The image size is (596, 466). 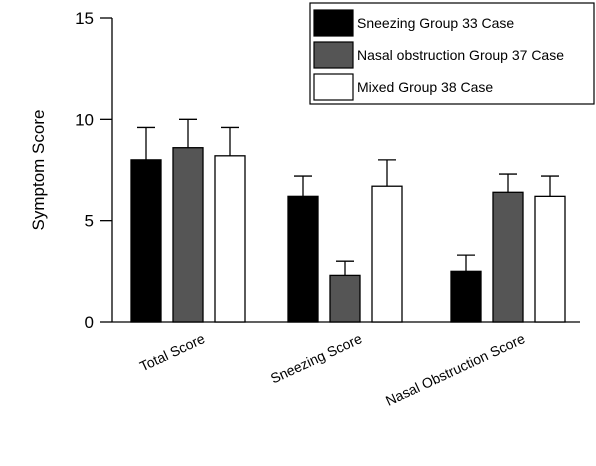 I want to click on legend-label: Mixed Group 38 Case, so click(x=425, y=87).